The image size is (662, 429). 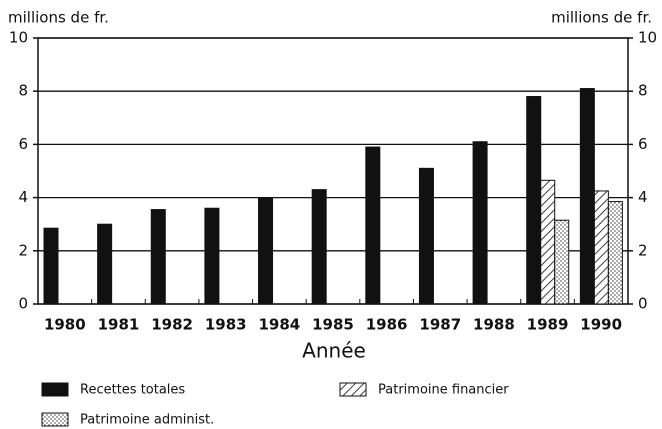 I want to click on x-tick-label: 1984, so click(x=279, y=325).